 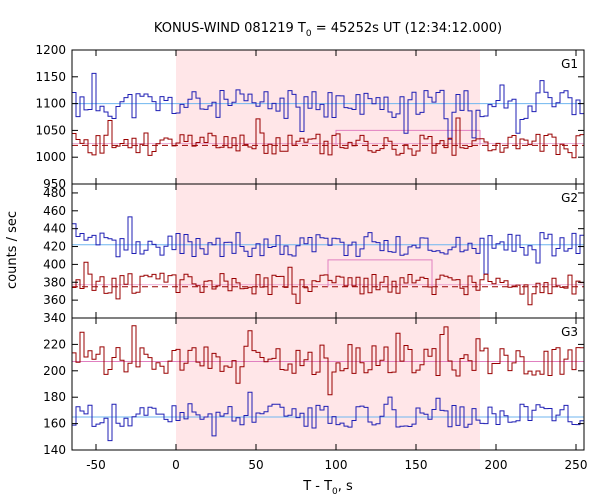 I want to click on y-tick-label: 950, so click(x=54, y=184).